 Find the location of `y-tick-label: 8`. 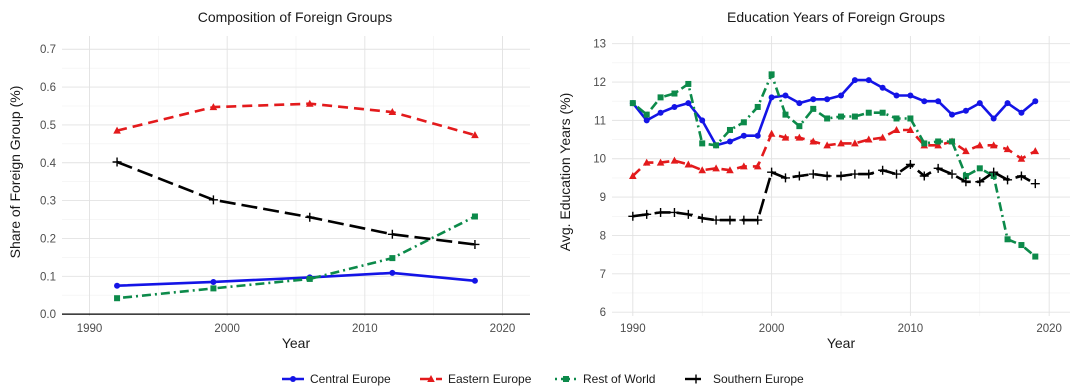

y-tick-label: 8 is located at coordinates (603, 236).